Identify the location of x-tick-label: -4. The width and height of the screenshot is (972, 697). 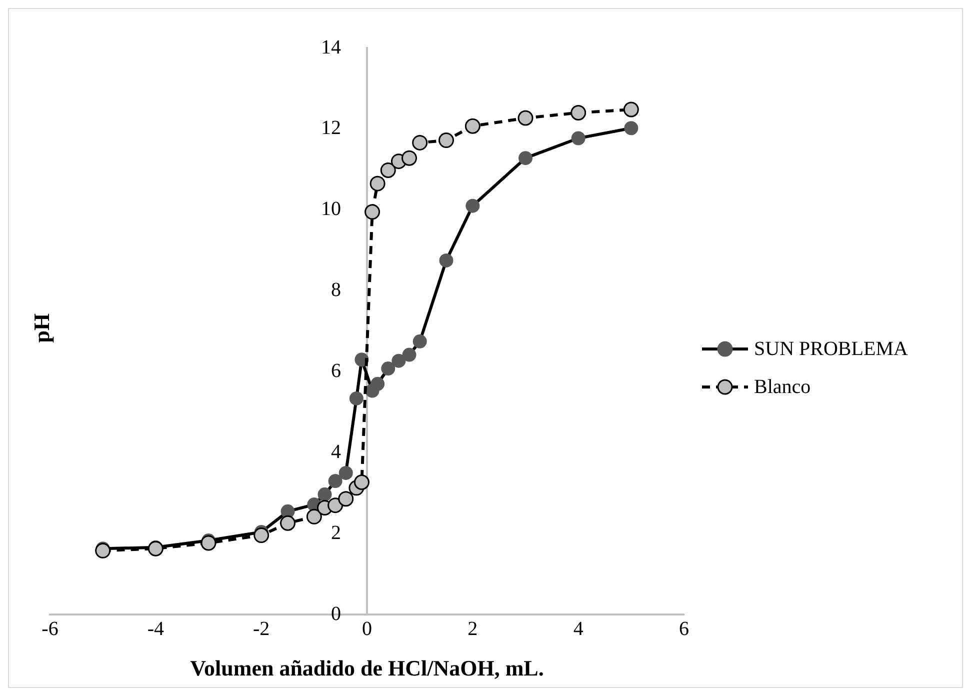
(155, 629).